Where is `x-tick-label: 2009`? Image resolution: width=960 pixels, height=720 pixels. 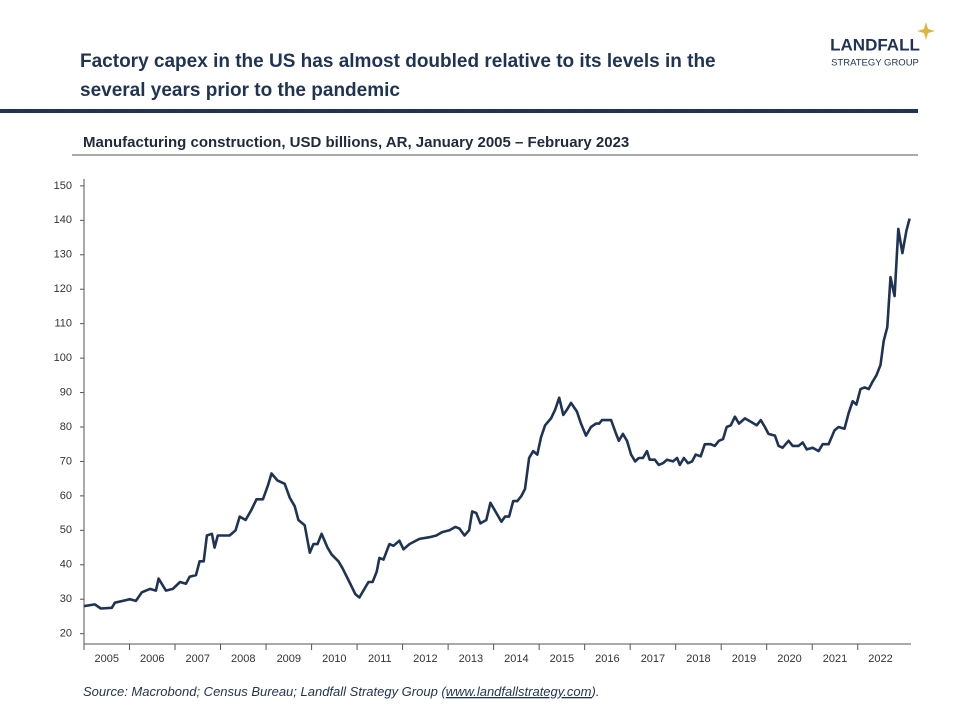
x-tick-label: 2009 is located at coordinates (289, 659).